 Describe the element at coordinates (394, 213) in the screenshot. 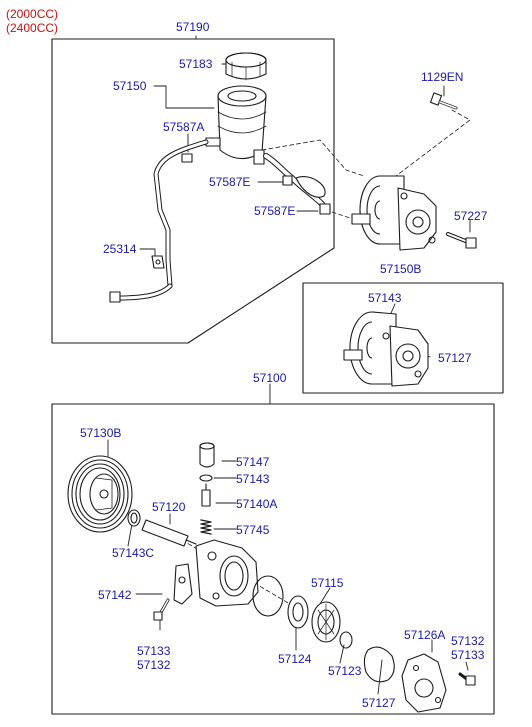

I see `pump-installed` at that location.